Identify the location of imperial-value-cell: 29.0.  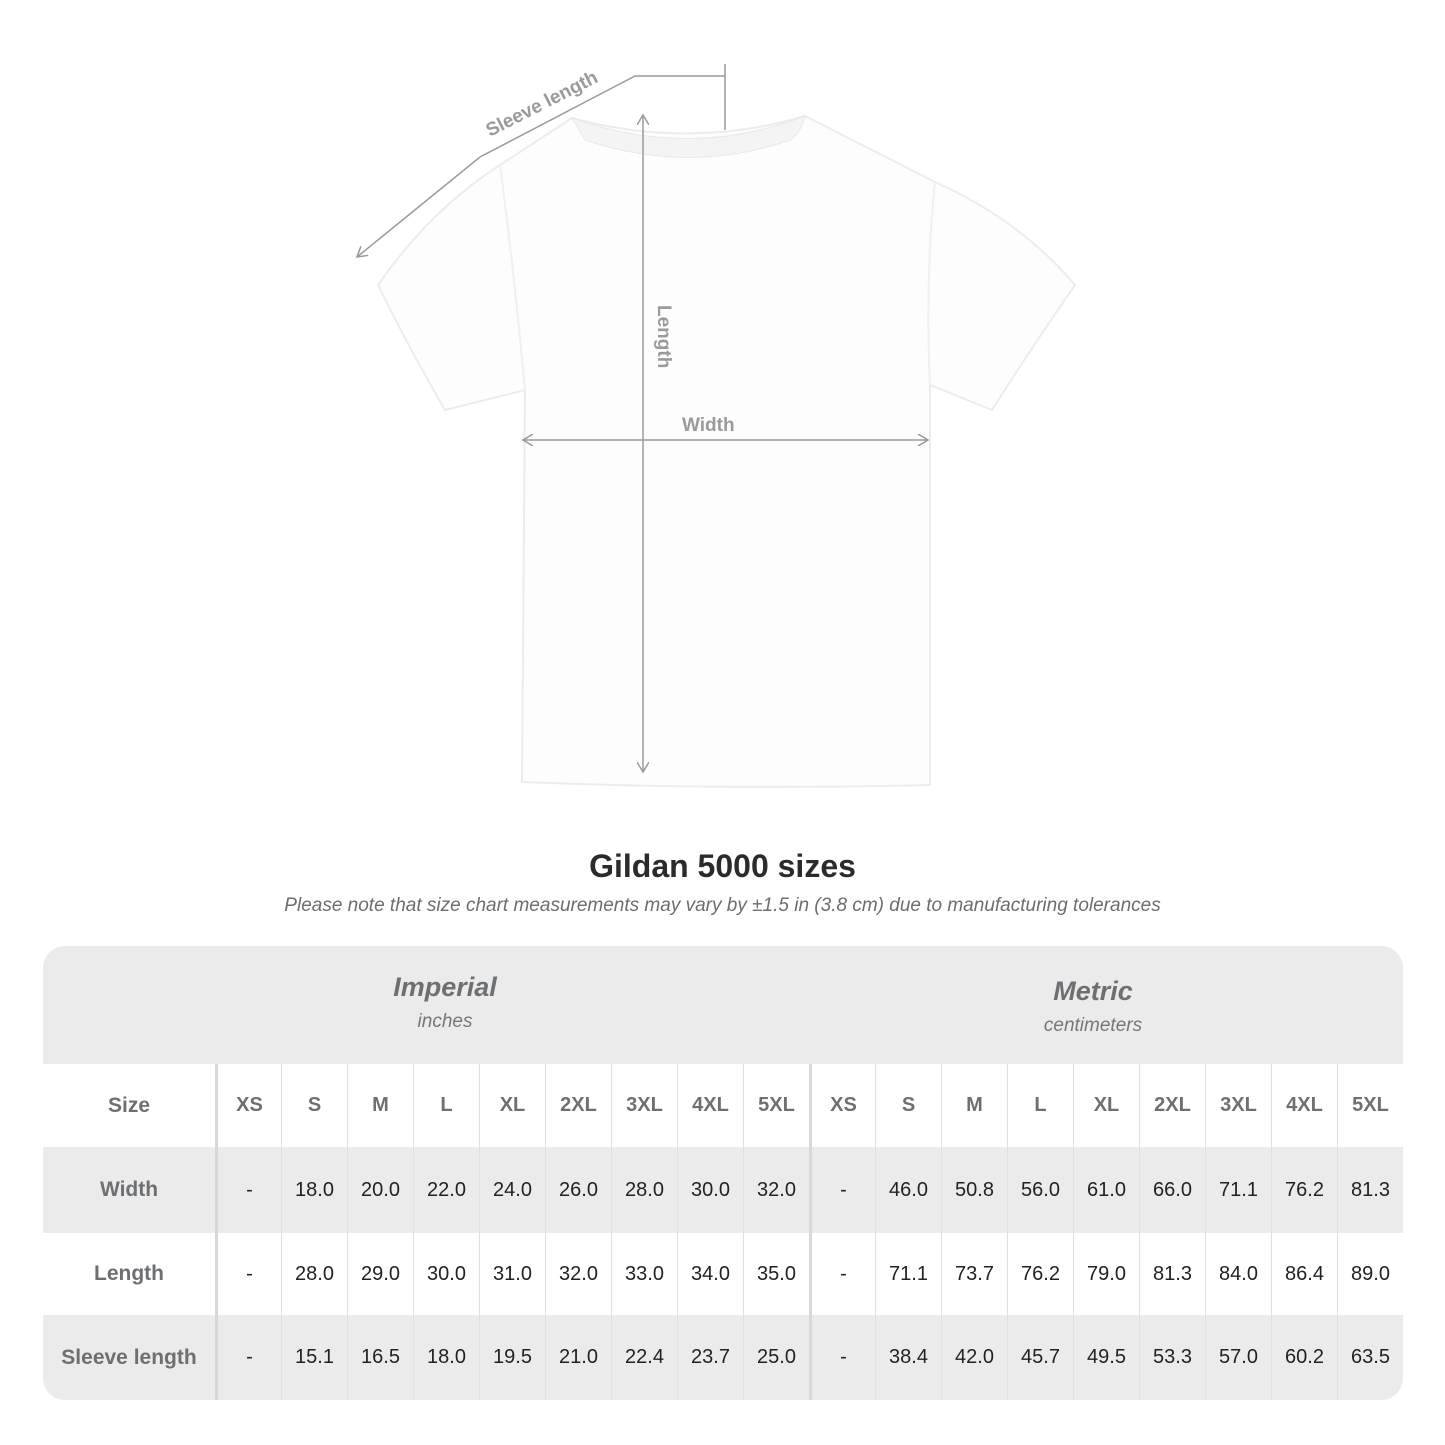
(380, 1274).